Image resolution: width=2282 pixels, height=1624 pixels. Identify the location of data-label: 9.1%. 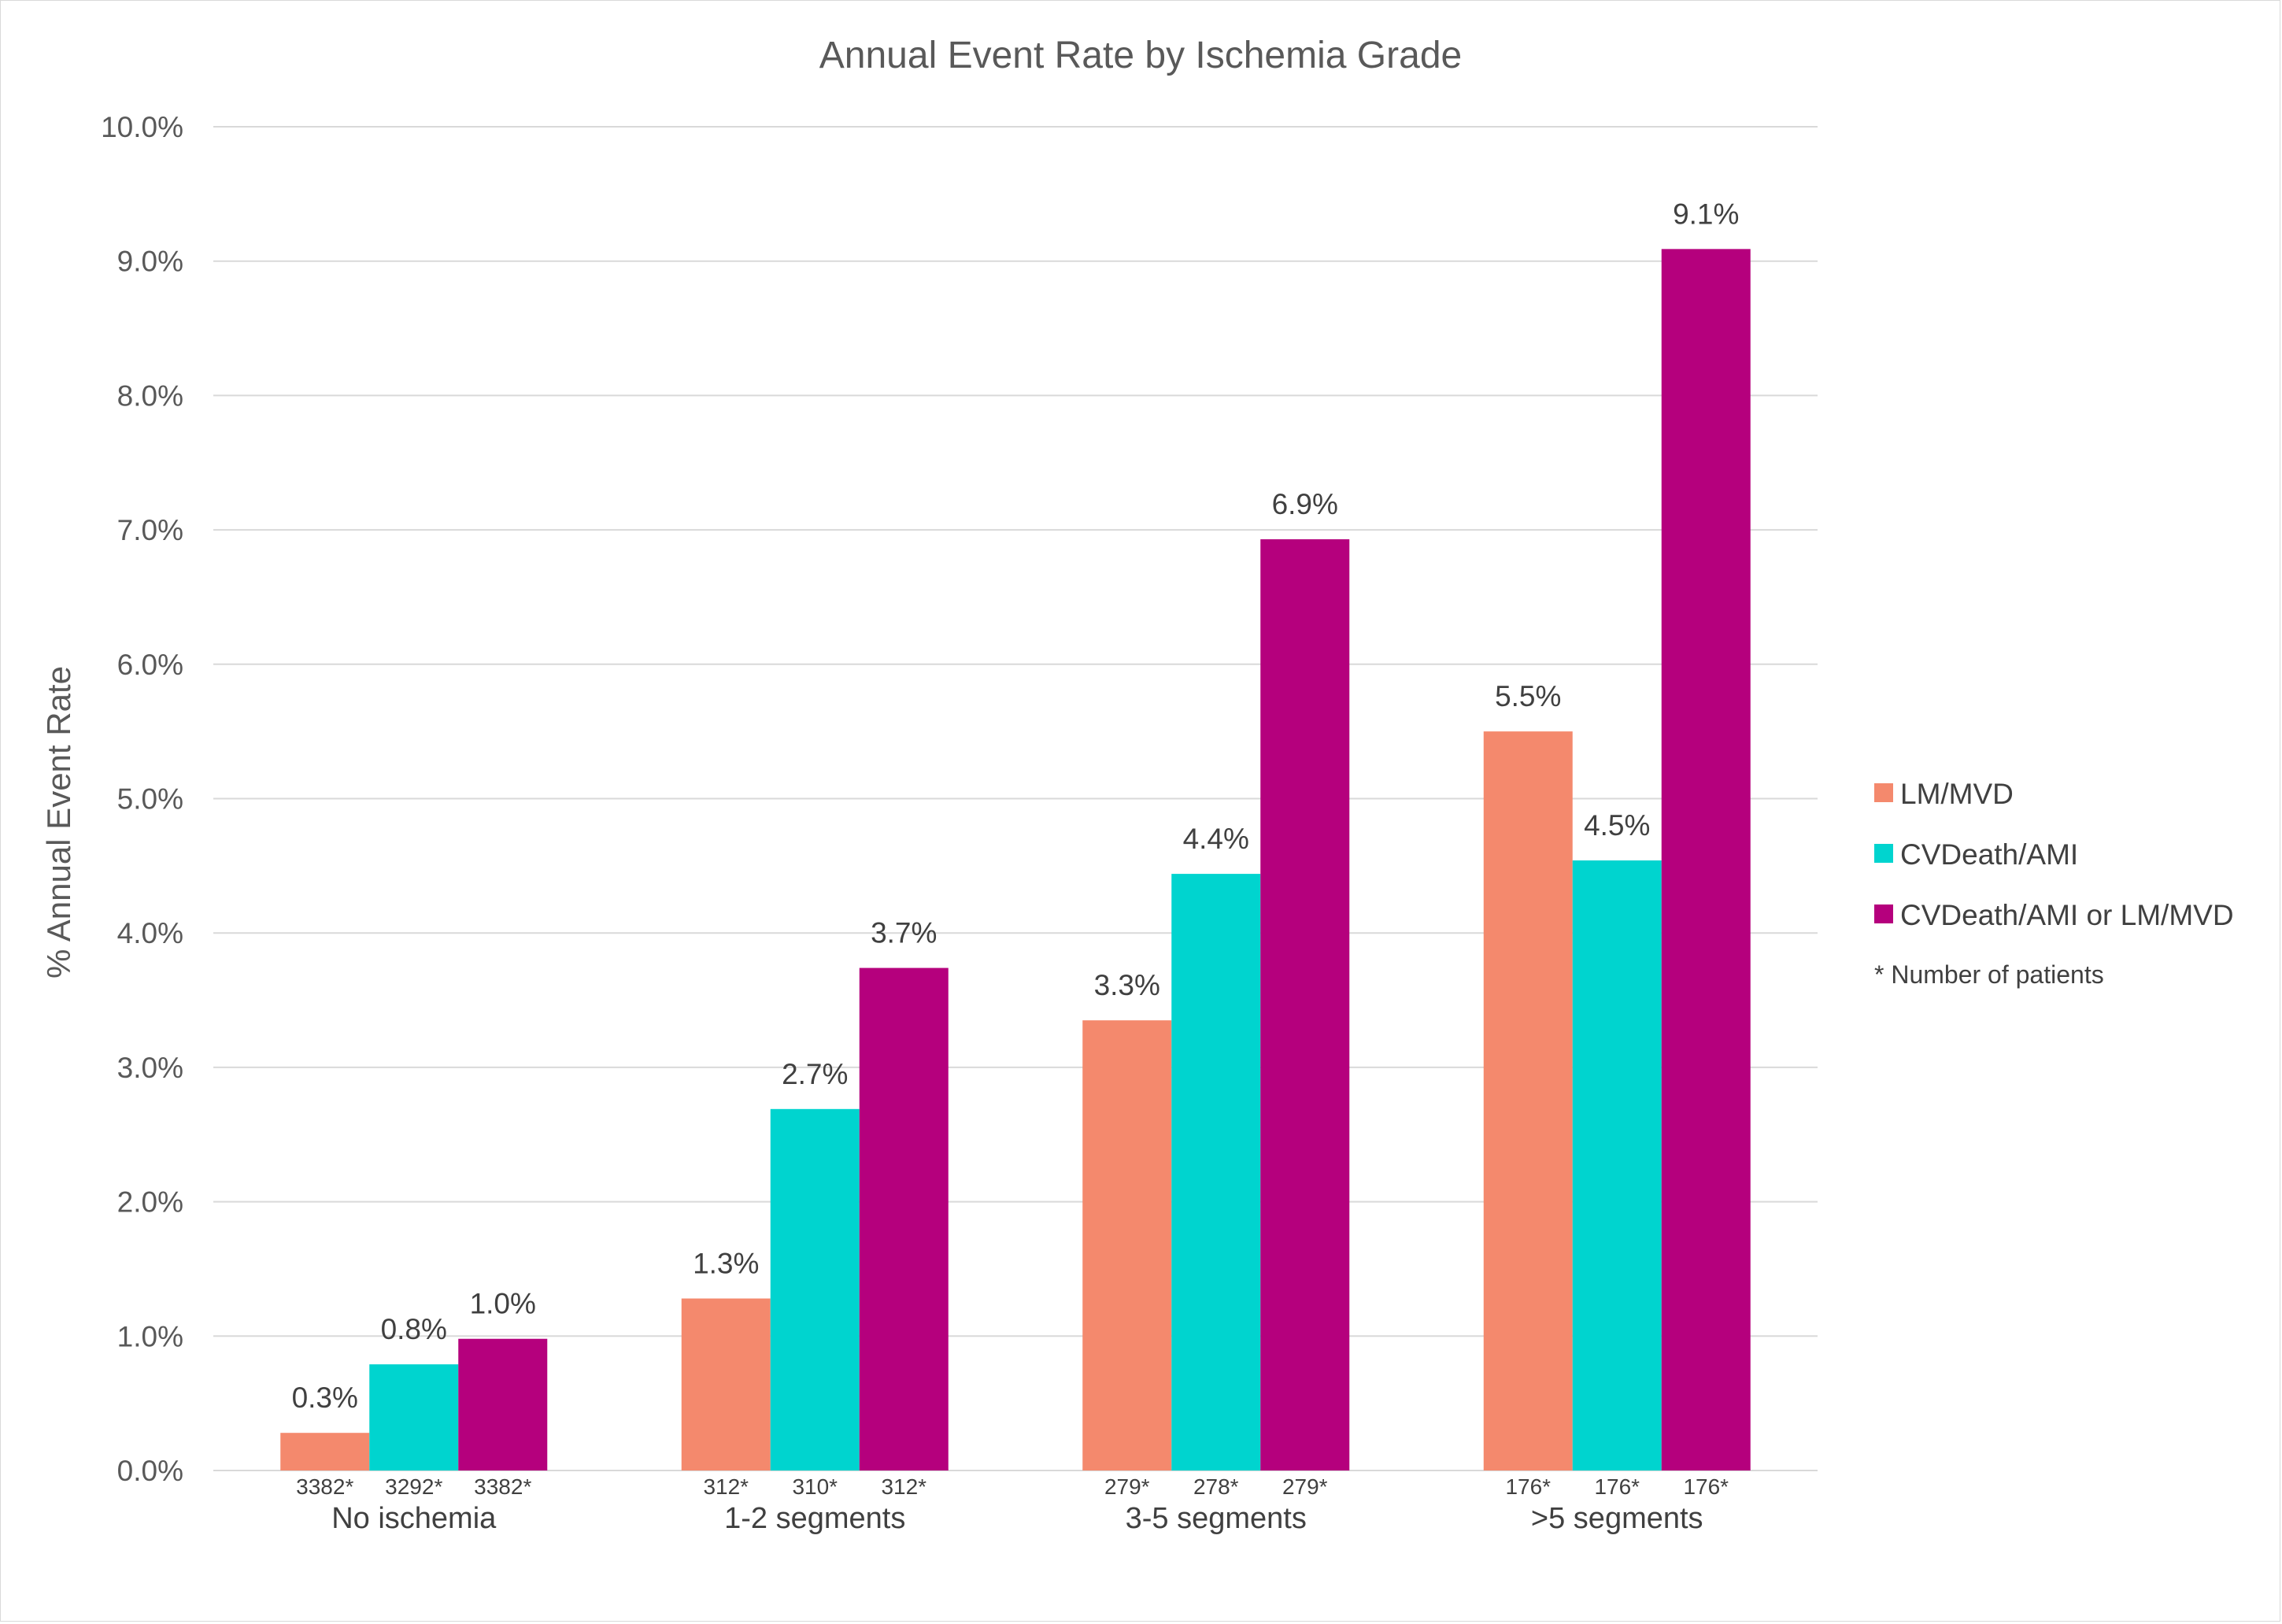
(1706, 214).